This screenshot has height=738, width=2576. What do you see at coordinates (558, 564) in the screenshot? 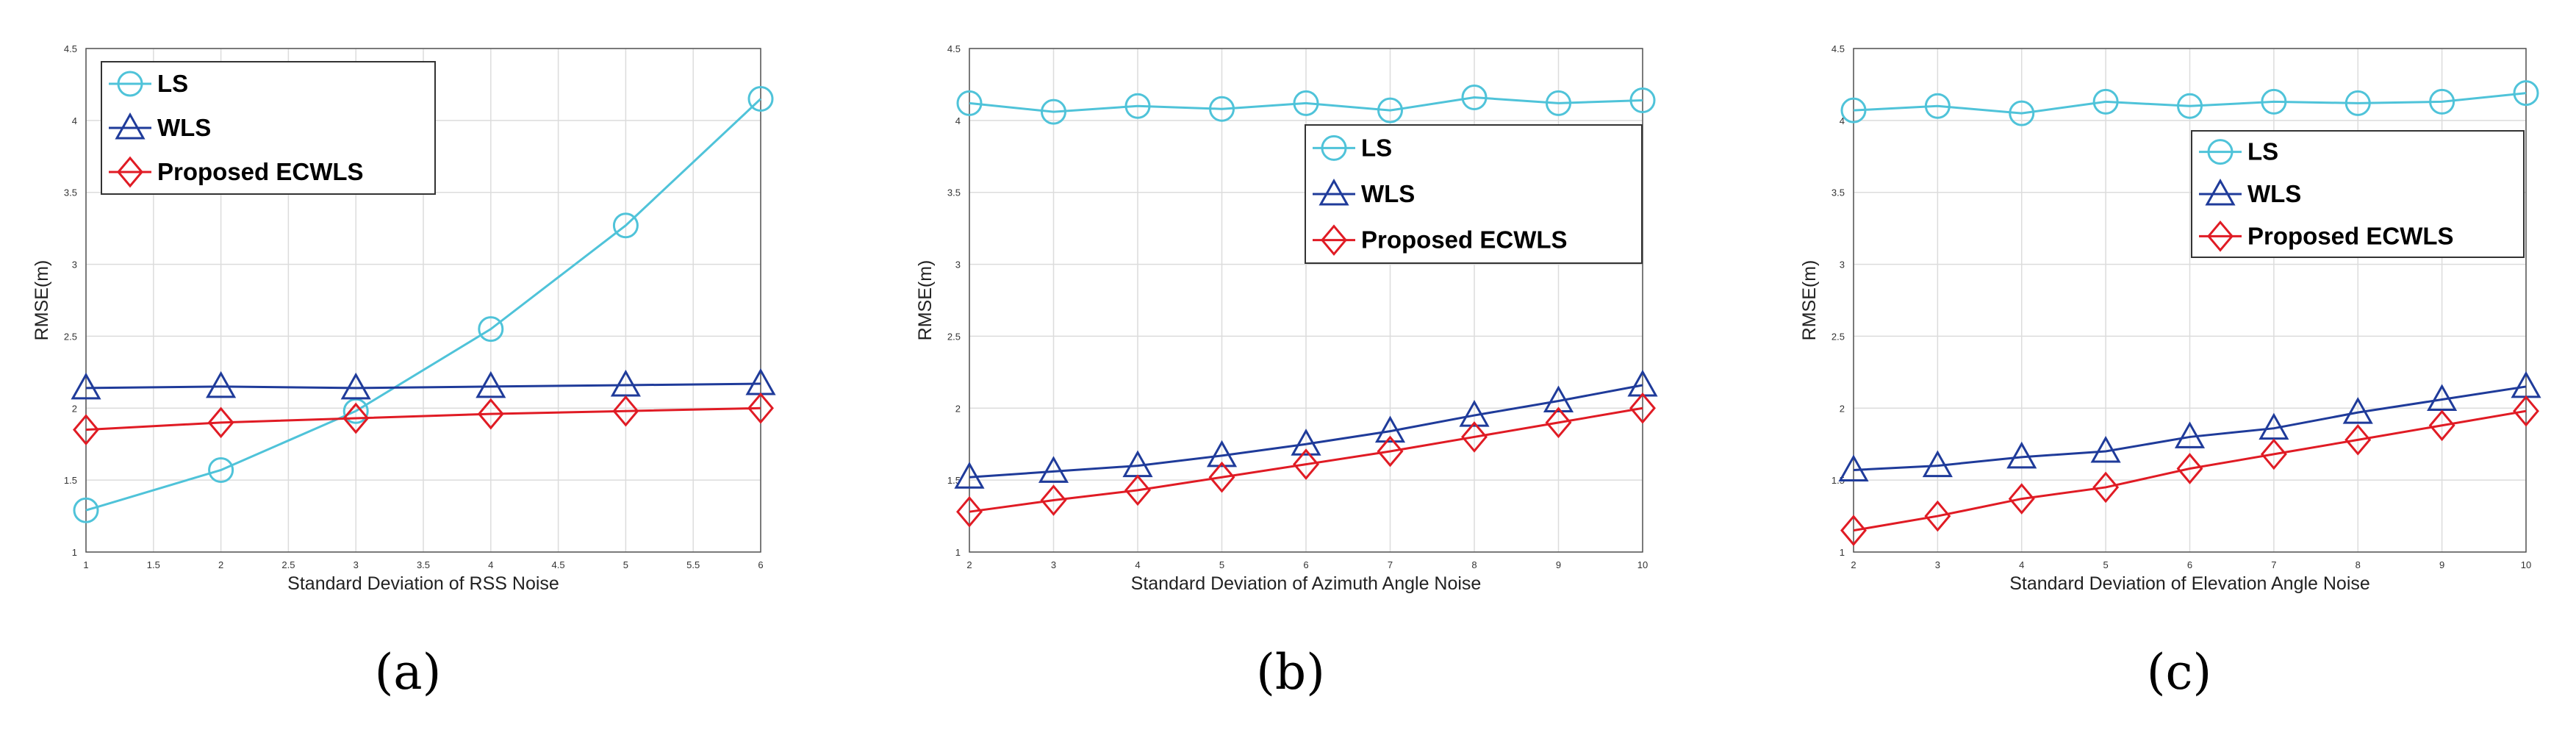
I see `x-tick-label: 4.5` at bounding box center [558, 564].